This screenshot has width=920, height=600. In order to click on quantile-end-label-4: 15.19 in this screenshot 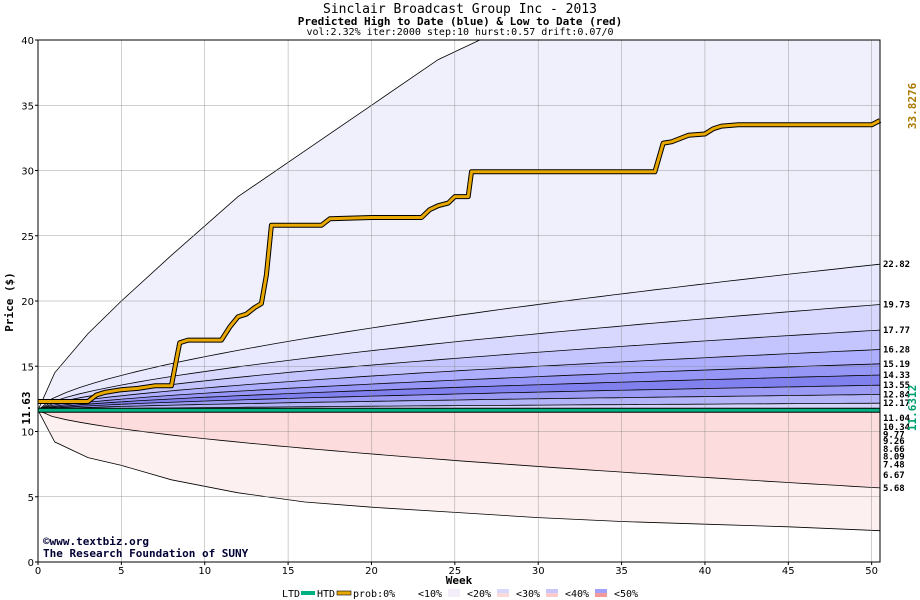, I will do `click(896, 365)`.